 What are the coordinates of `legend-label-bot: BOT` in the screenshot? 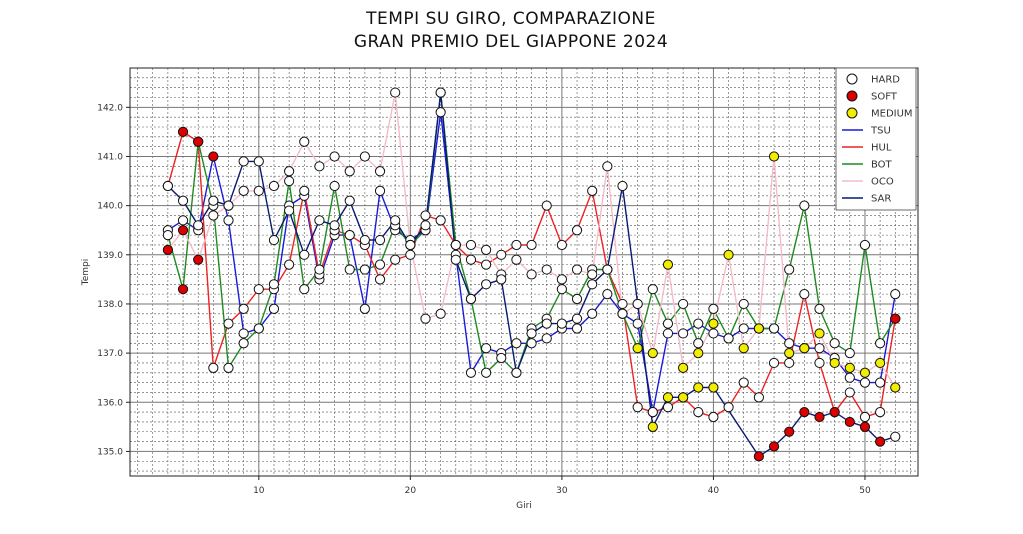 It's located at (882, 165).